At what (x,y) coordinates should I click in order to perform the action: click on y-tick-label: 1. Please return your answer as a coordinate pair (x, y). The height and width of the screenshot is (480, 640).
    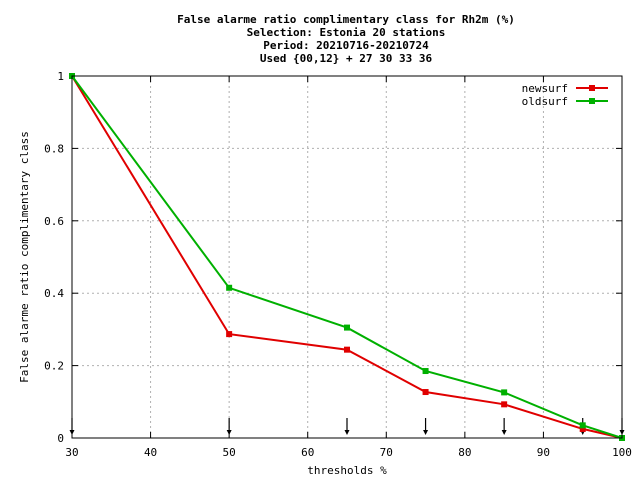
    Looking at the image, I should click on (60, 76).